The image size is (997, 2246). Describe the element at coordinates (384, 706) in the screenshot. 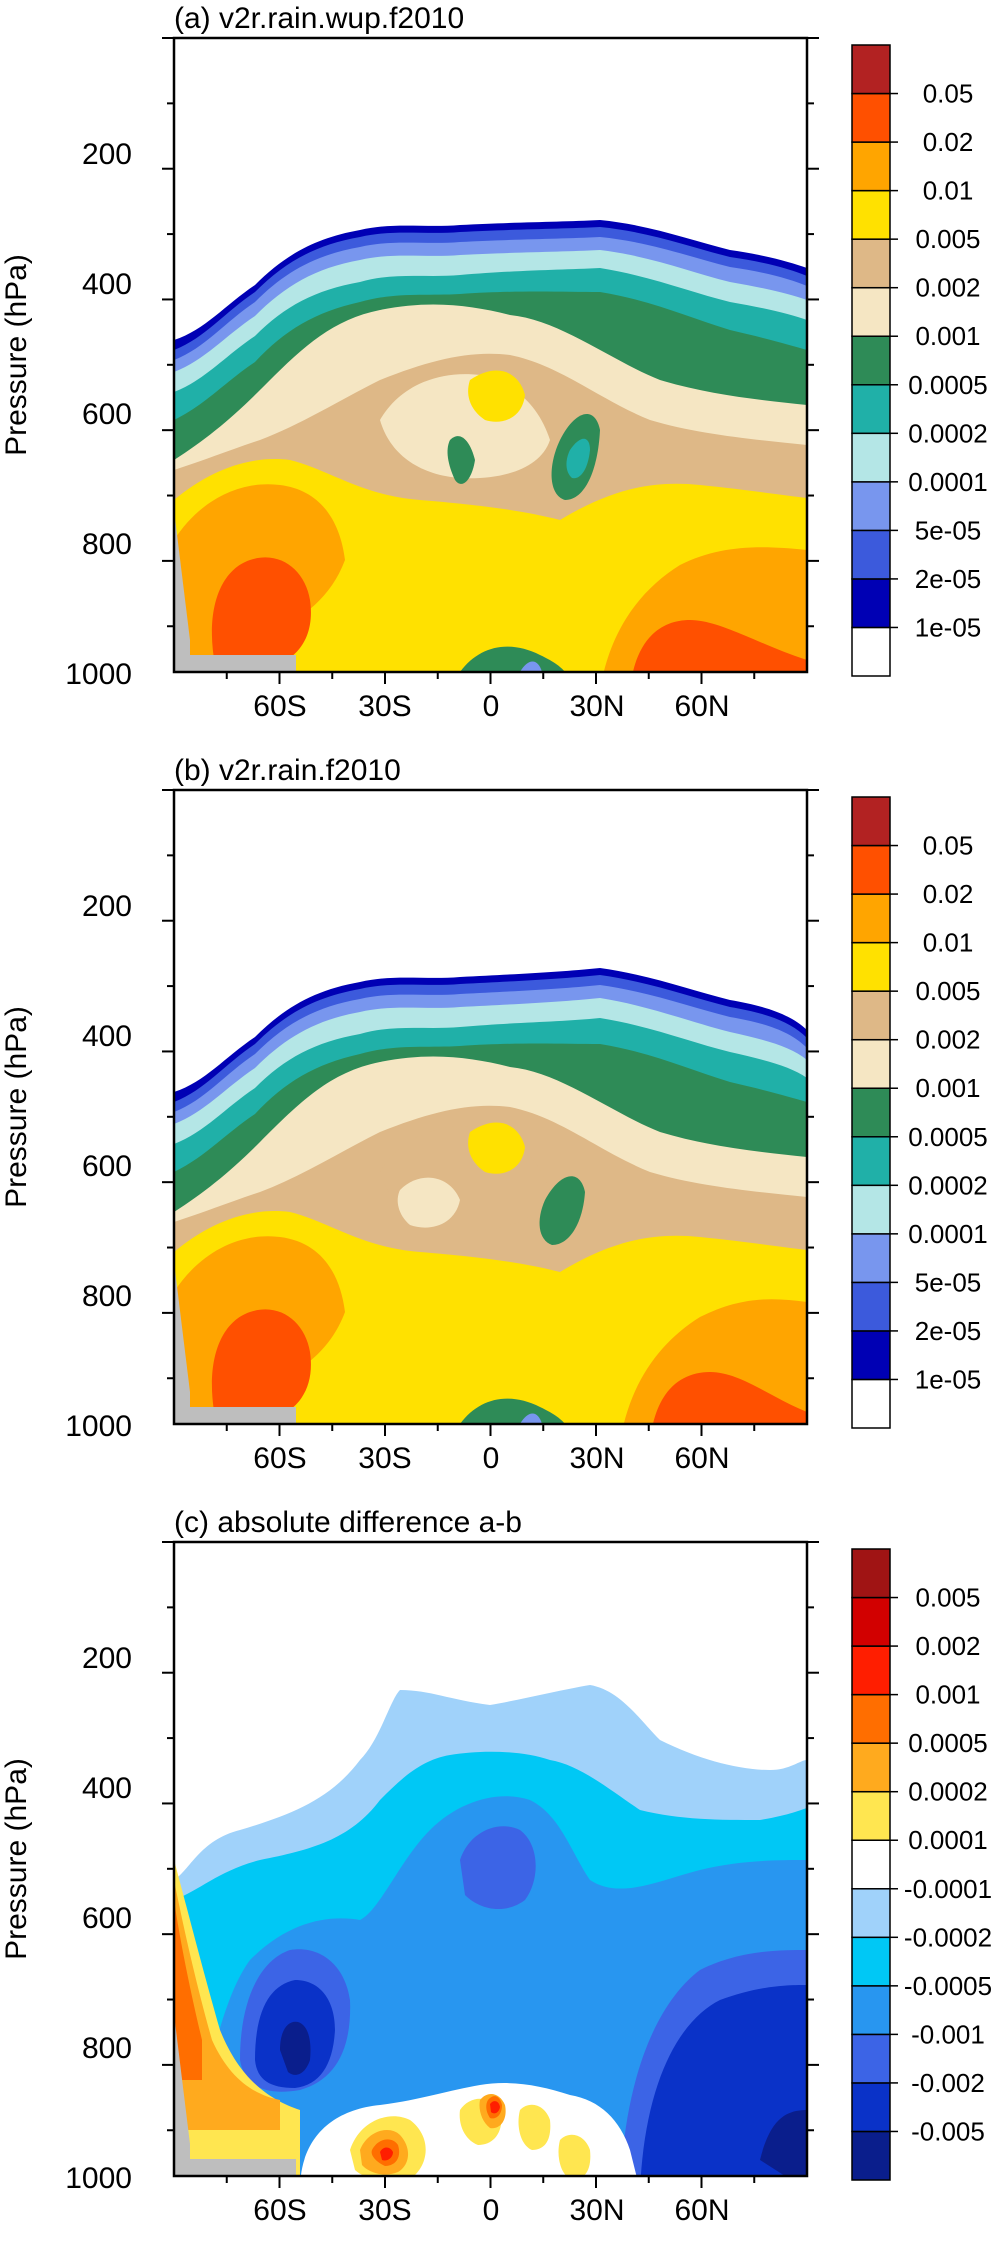

I see `panel-a-xtick: 30S` at that location.